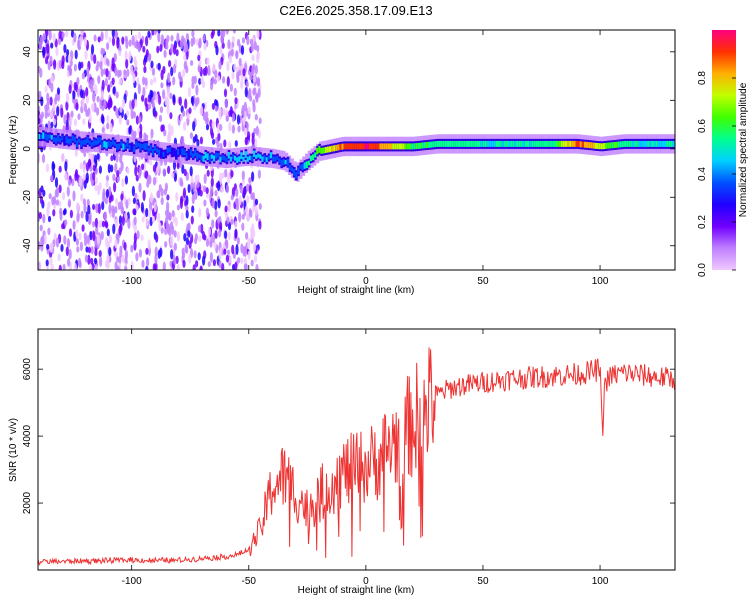 The image size is (750, 605). I want to click on colorbar-label: Normalized spectral amplitude, so click(743, 149).